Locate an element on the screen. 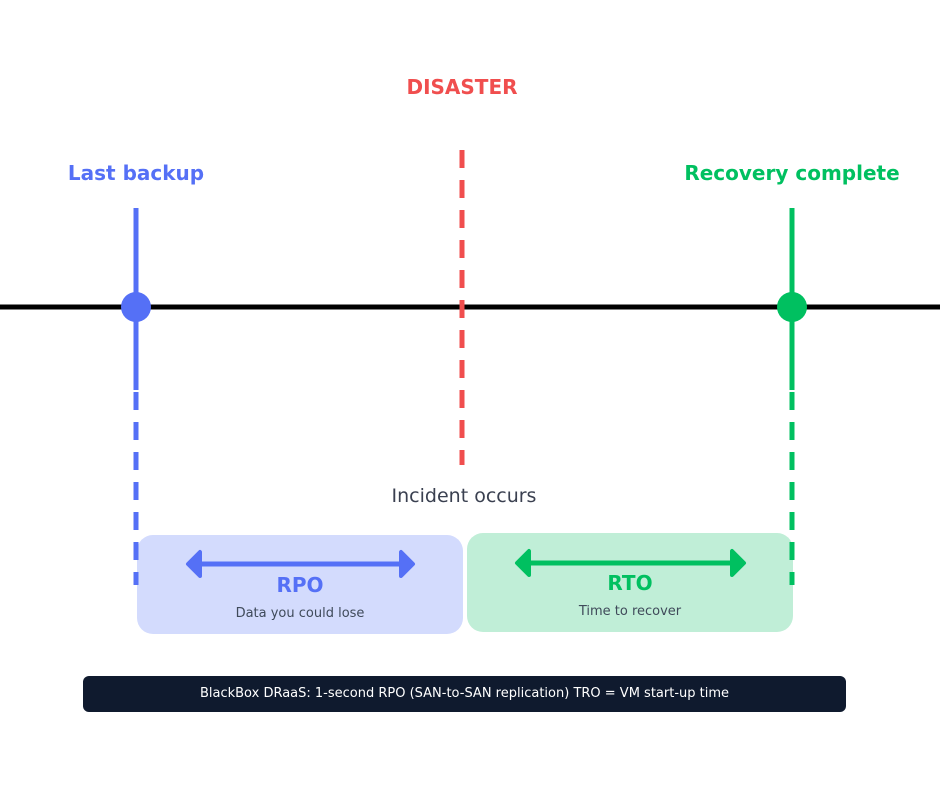 The image size is (940, 788). rpo-title: RPO is located at coordinates (300, 585).